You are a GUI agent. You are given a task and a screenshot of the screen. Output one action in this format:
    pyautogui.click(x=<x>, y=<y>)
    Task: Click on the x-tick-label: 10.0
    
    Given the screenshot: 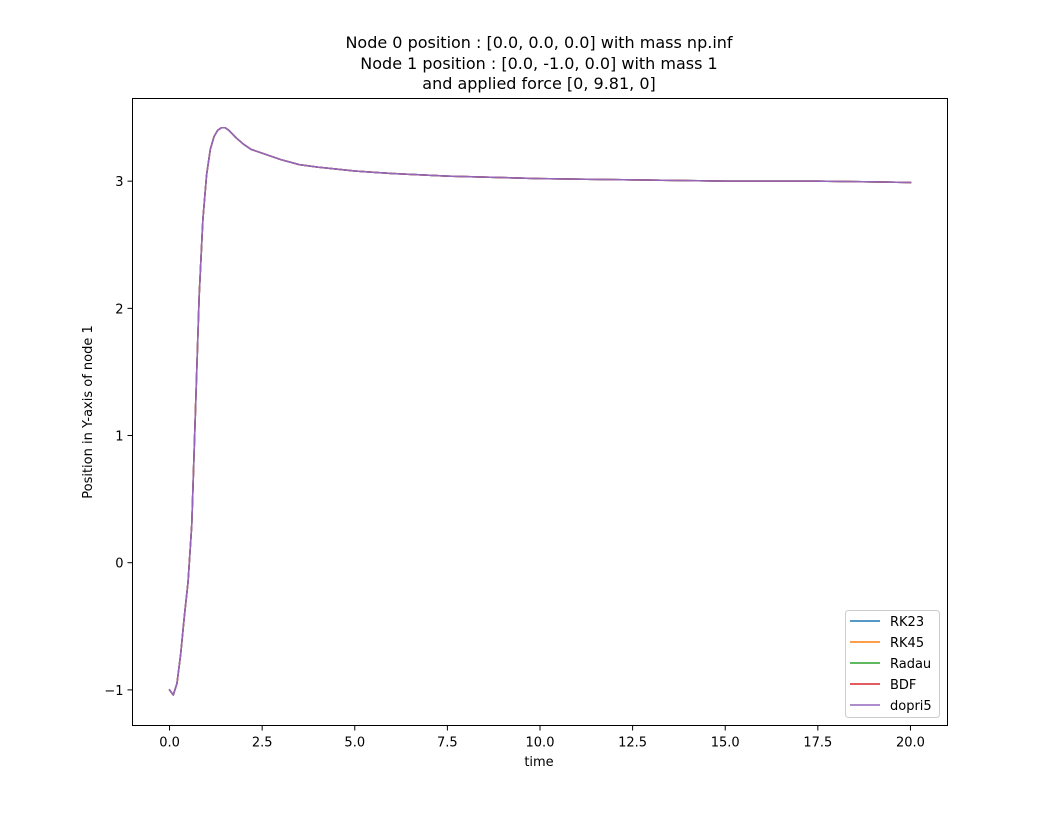 What is the action you would take?
    pyautogui.click(x=540, y=743)
    